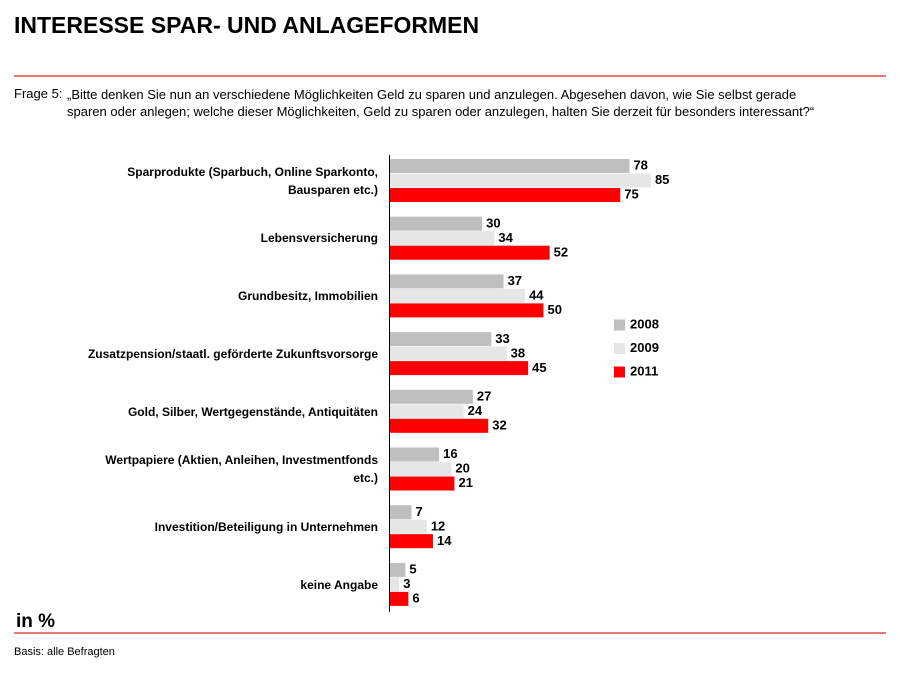 The width and height of the screenshot is (900, 673). Describe the element at coordinates (438, 525) in the screenshot. I see `value-label: 12` at that location.